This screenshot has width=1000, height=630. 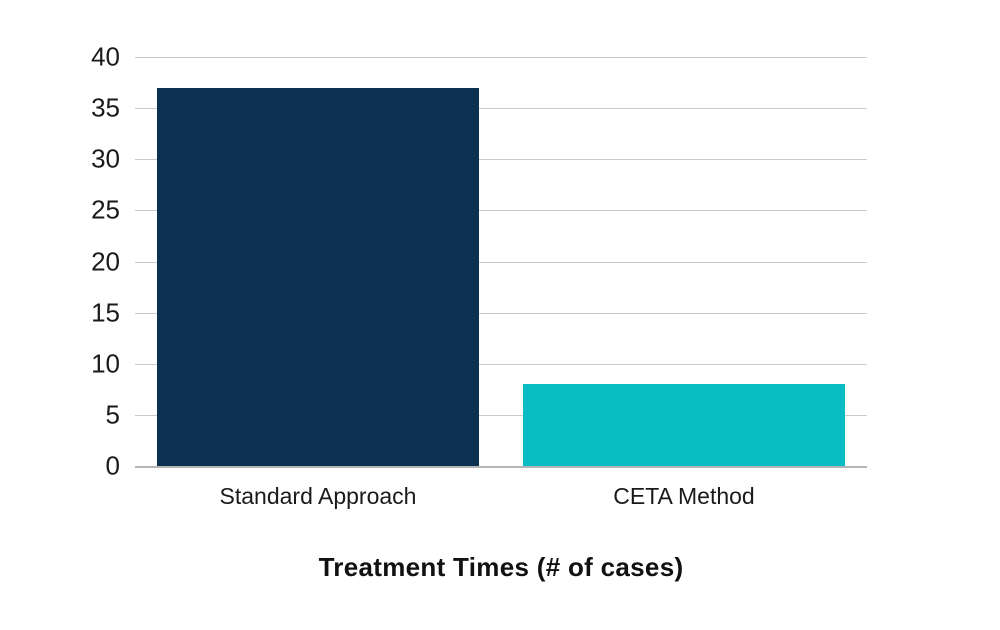 What do you see at coordinates (105, 260) in the screenshot?
I see `ytick-label-20: 20` at bounding box center [105, 260].